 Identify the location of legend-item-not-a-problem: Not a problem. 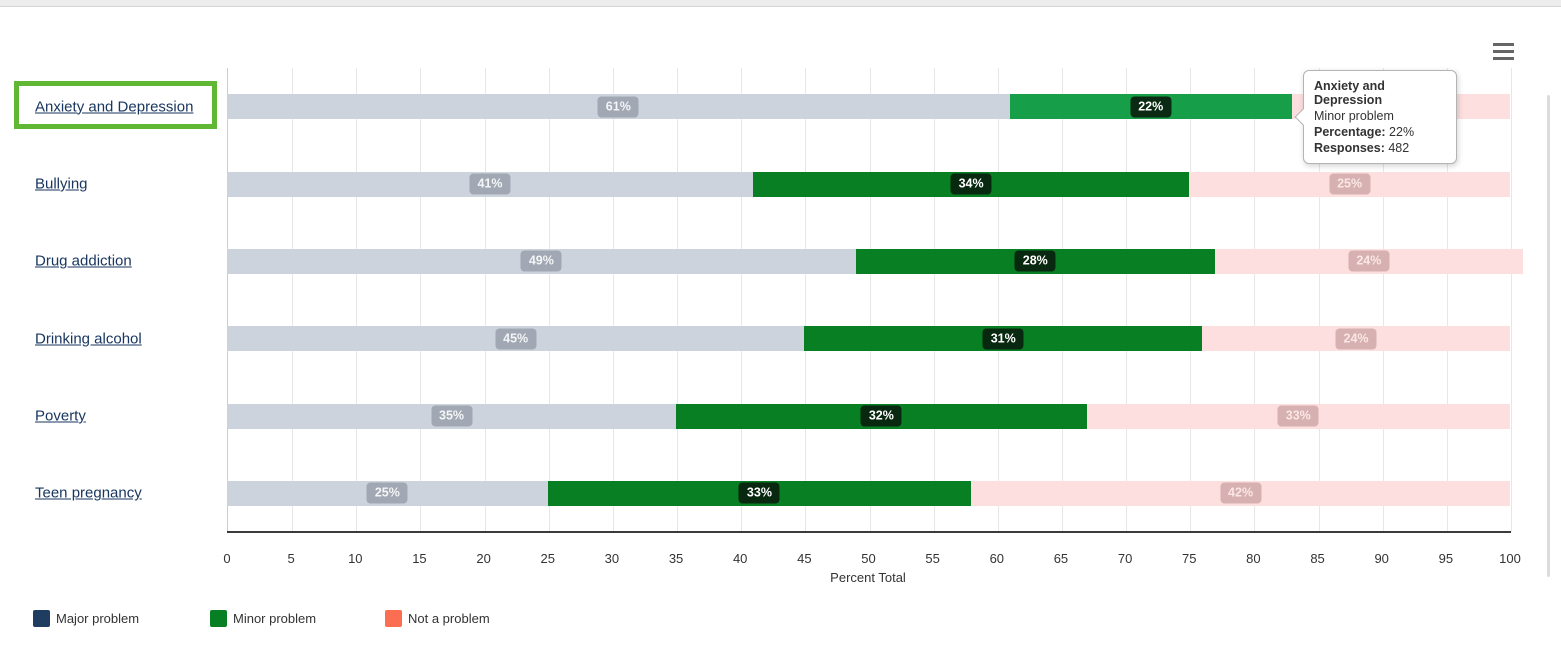
(437, 618).